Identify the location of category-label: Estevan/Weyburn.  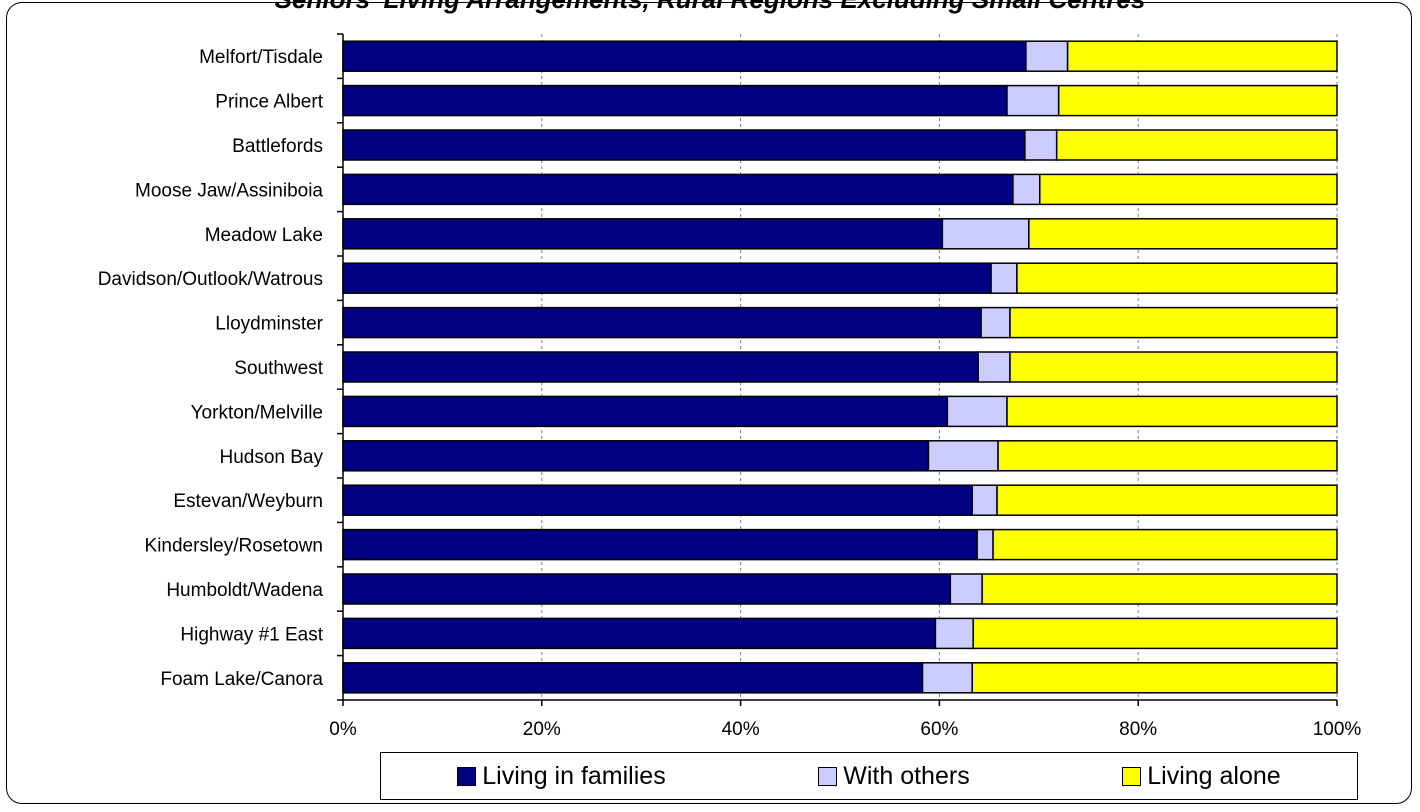
(248, 501).